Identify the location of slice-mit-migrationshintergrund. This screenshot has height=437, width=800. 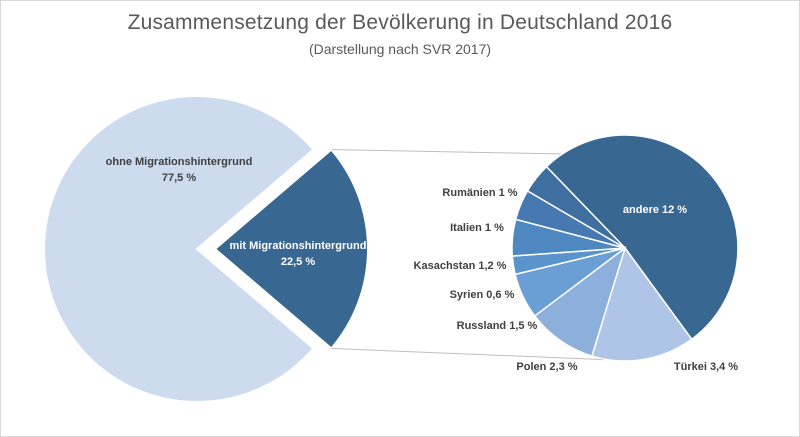
(291, 249).